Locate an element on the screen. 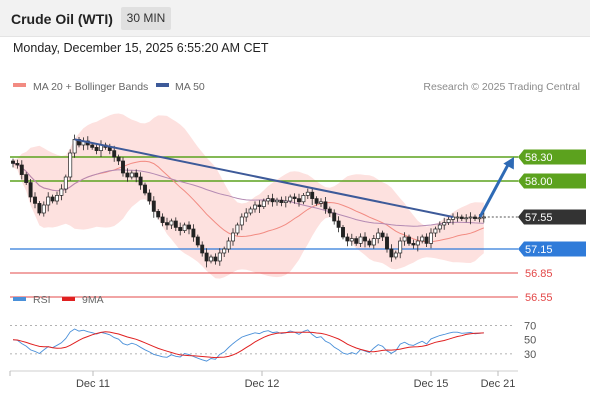 Image resolution: width=590 pixels, height=400 pixels. rsi-line is located at coordinates (248, 345).